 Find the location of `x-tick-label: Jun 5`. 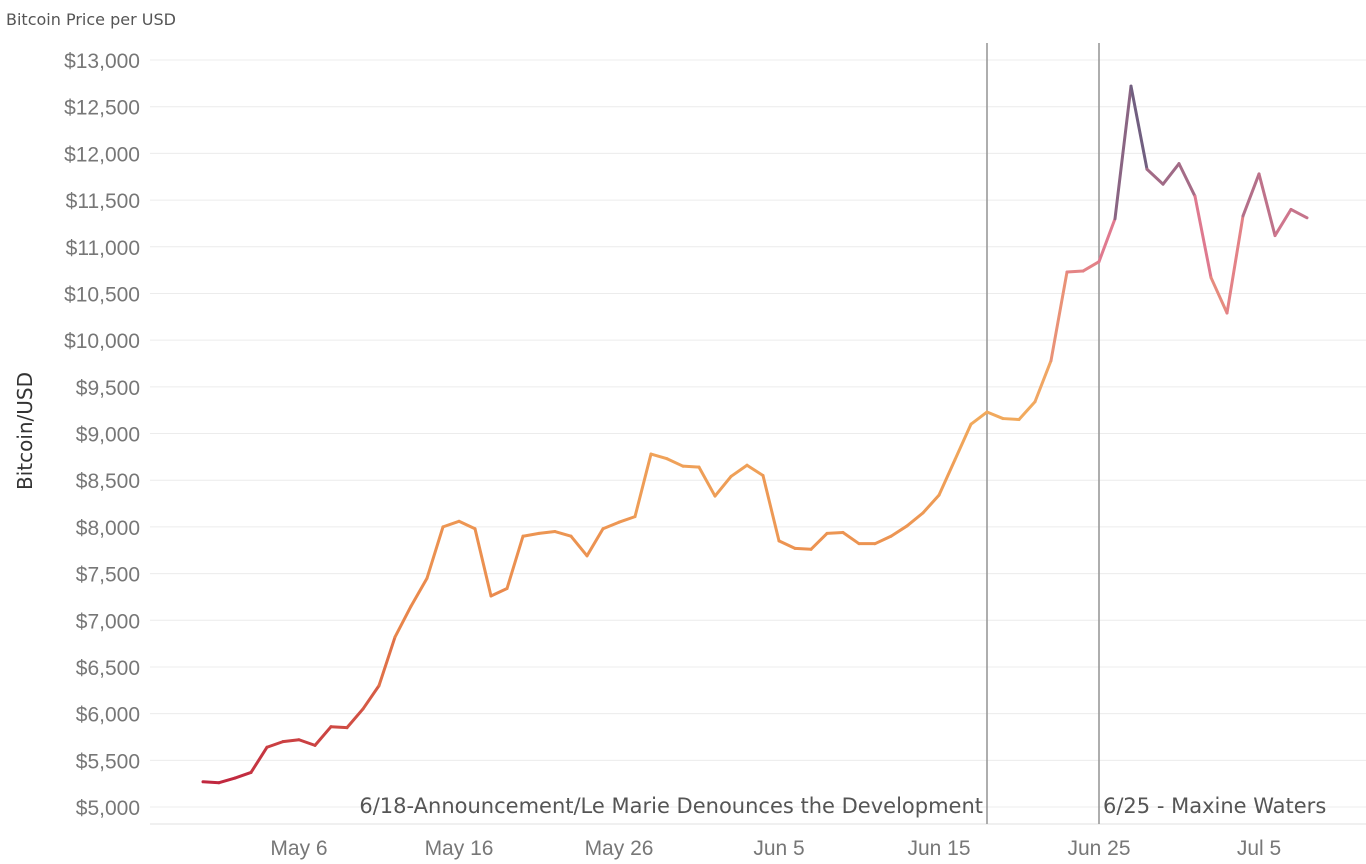

x-tick-label: Jun 5 is located at coordinates (778, 848).